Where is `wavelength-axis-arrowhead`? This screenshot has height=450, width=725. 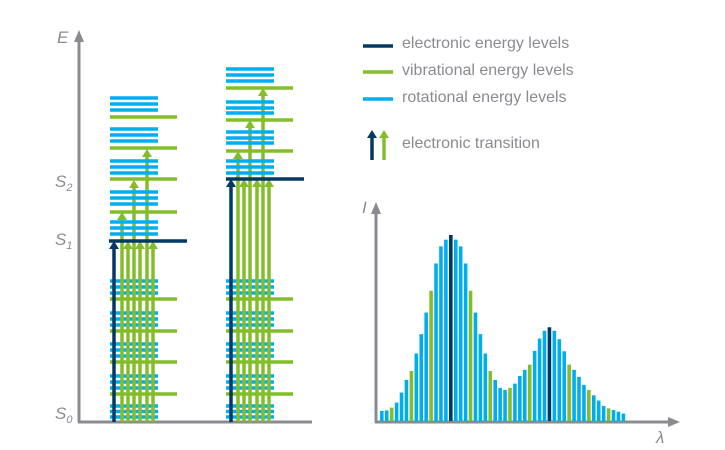
wavelength-axis-arrowhead is located at coordinates (674, 422).